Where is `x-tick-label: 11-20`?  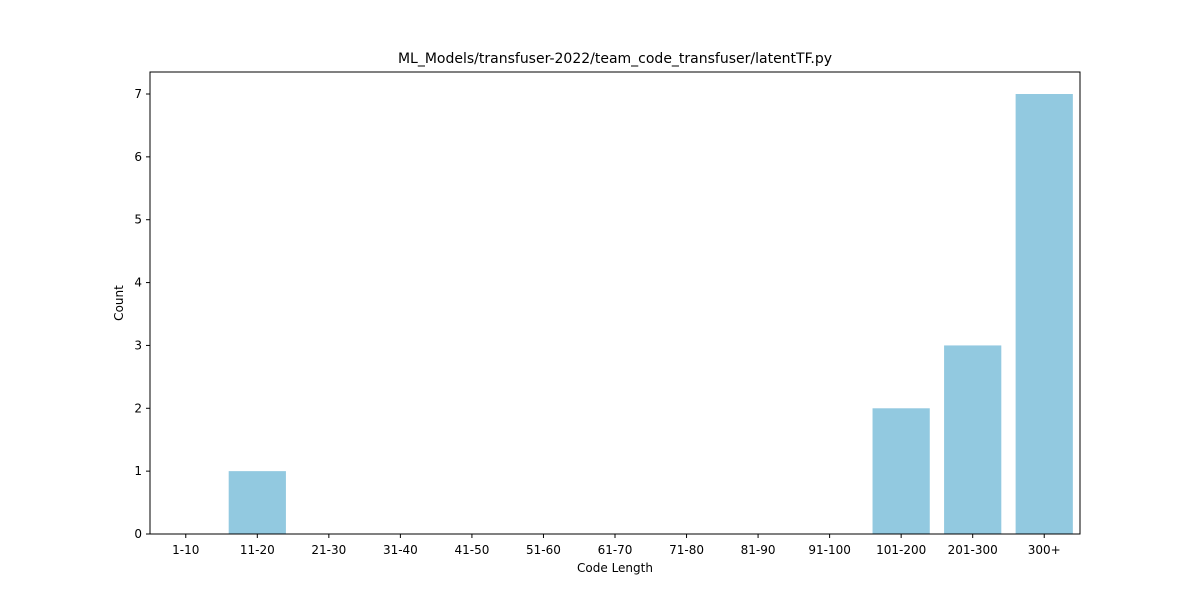
x-tick-label: 11-20 is located at coordinates (257, 550).